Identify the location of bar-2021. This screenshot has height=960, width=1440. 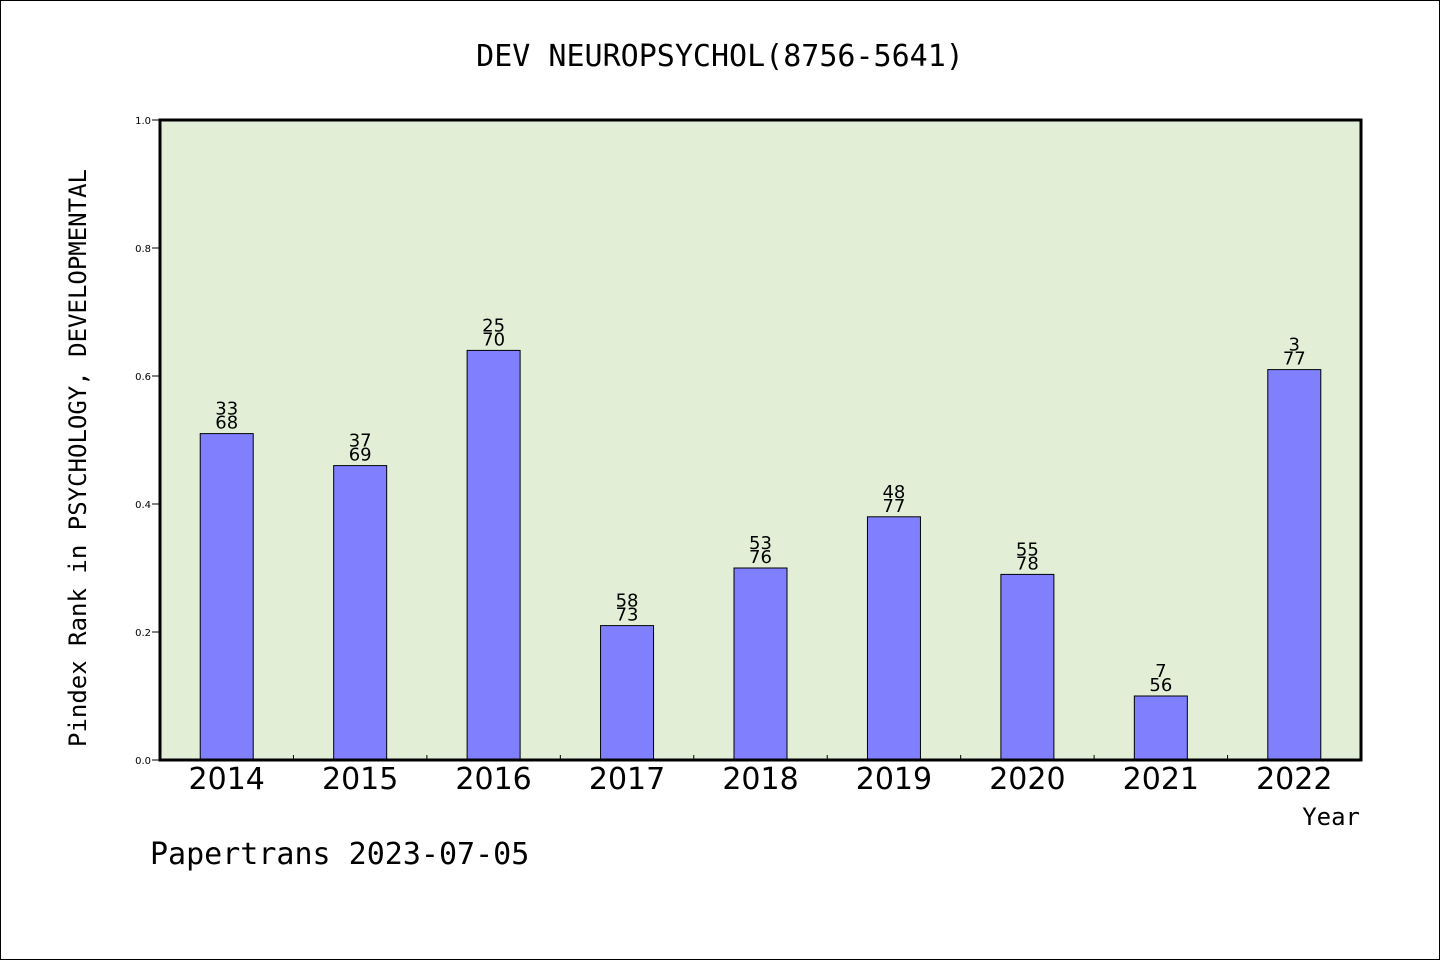
(1160, 728).